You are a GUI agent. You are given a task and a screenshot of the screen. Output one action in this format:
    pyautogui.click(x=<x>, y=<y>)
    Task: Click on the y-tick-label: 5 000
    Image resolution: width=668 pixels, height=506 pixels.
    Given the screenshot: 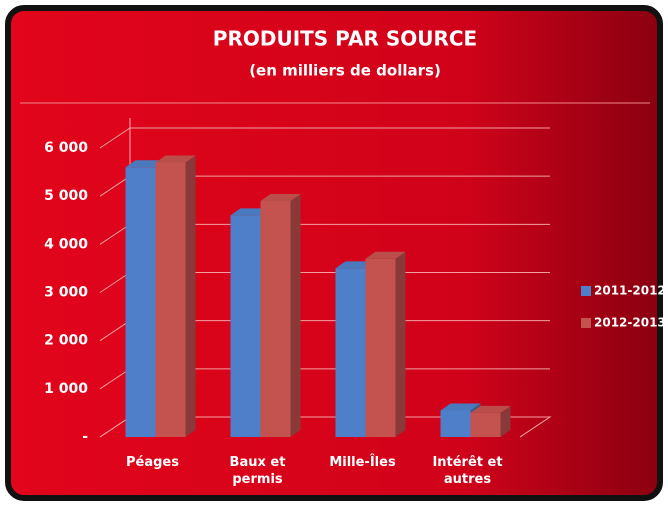 What is the action you would take?
    pyautogui.click(x=66, y=196)
    